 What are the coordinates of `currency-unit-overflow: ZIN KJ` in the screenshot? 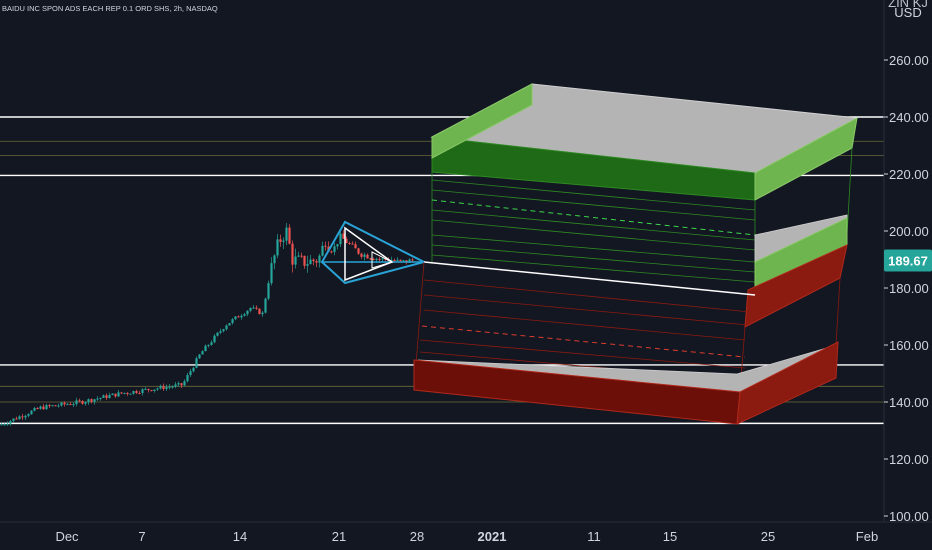 It's located at (908, 5).